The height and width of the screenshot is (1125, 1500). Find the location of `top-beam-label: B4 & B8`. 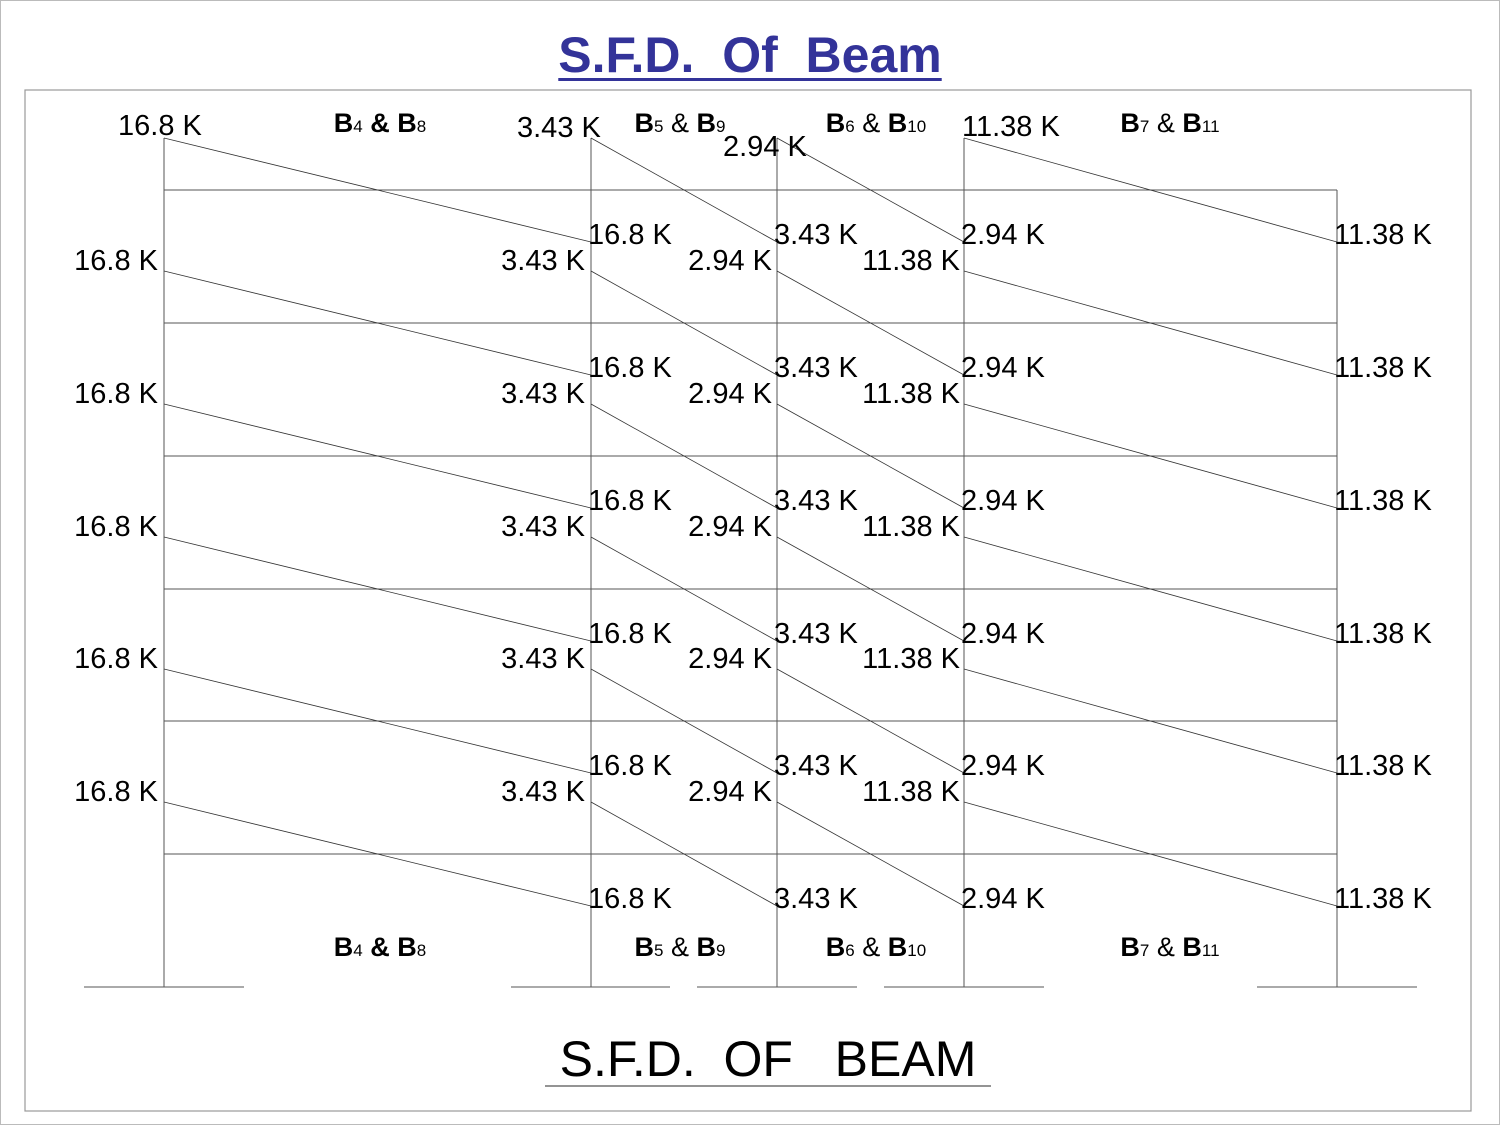

top-beam-label: B4 & B8 is located at coordinates (380, 123).